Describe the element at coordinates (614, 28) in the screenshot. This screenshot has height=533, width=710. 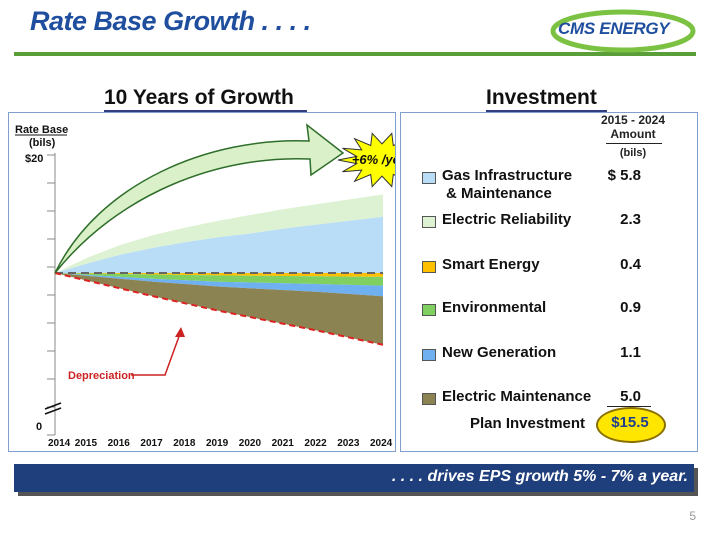
I see `logo-text: CMS ENERGY` at that location.